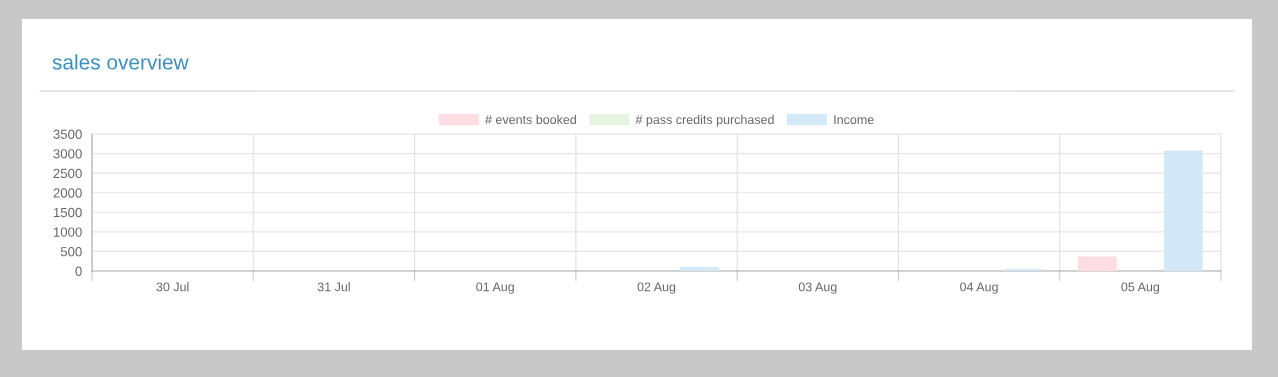  Describe the element at coordinates (656, 288) in the screenshot. I see `x-tick-label: 02 Aug` at that location.